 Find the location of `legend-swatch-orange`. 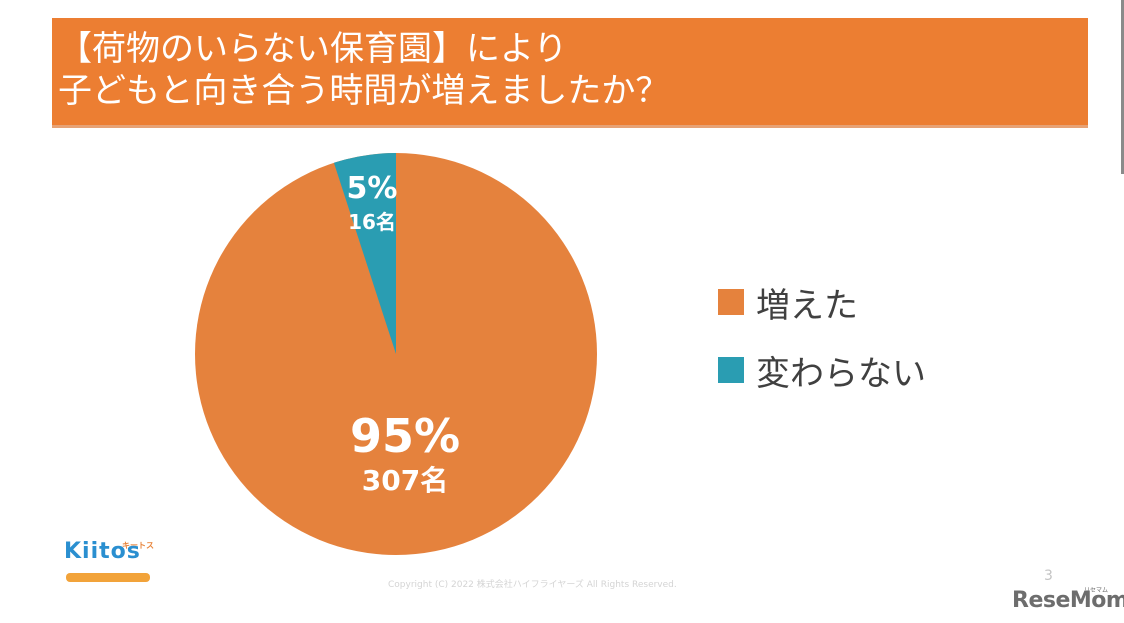

legend-swatch-orange is located at coordinates (731, 302).